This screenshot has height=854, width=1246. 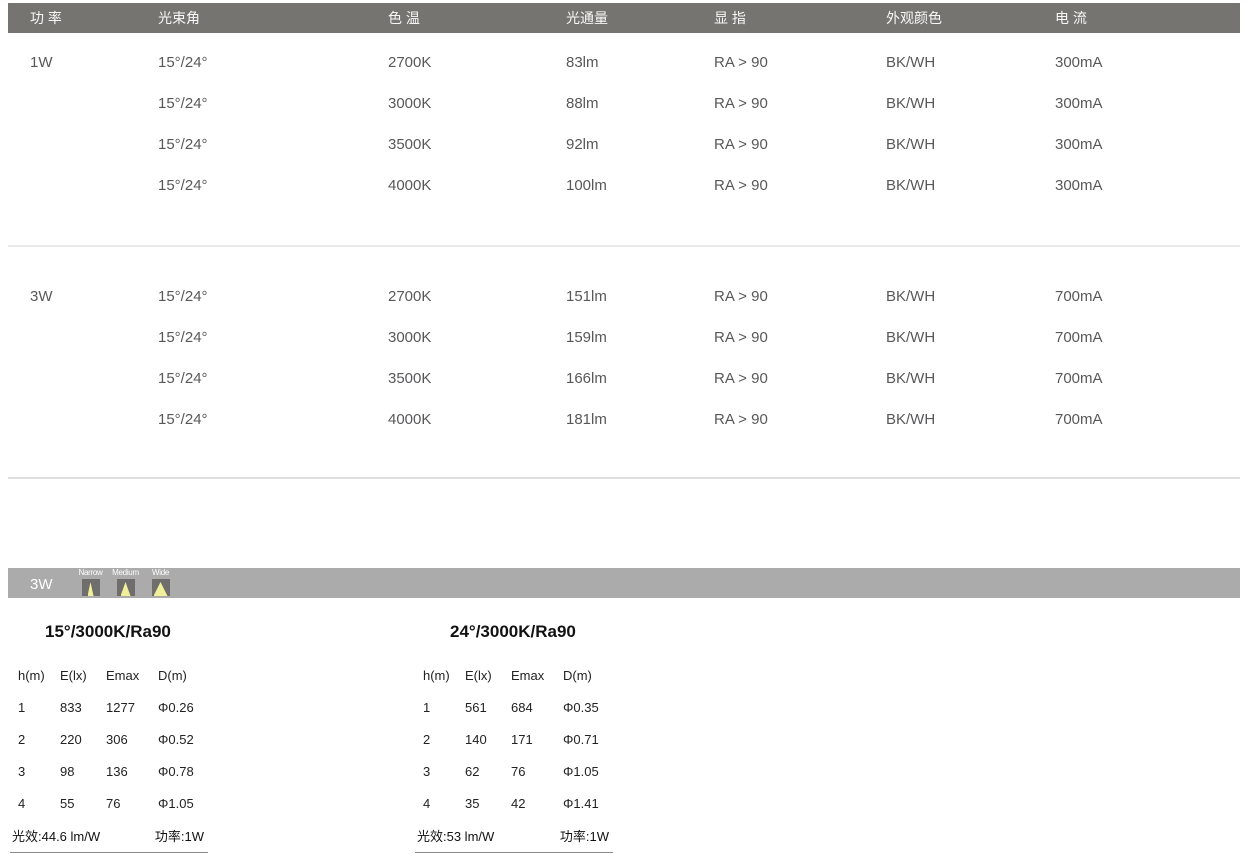 I want to click on cell-flux: 83lm, so click(x=582, y=62).